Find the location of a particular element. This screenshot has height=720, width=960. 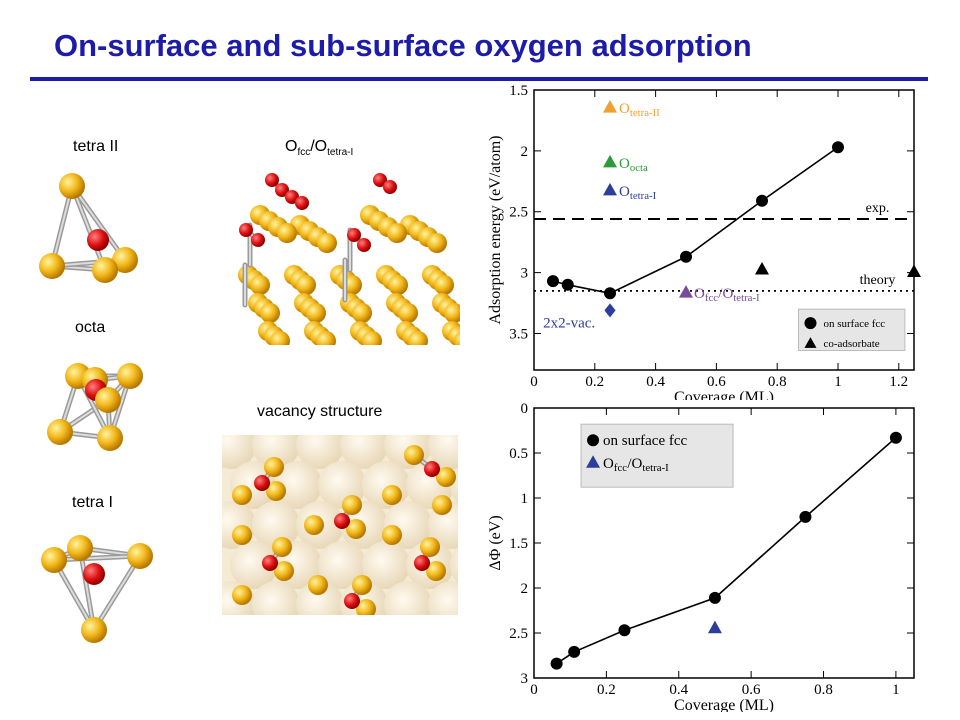

tetra-i-structure is located at coordinates (97, 589).